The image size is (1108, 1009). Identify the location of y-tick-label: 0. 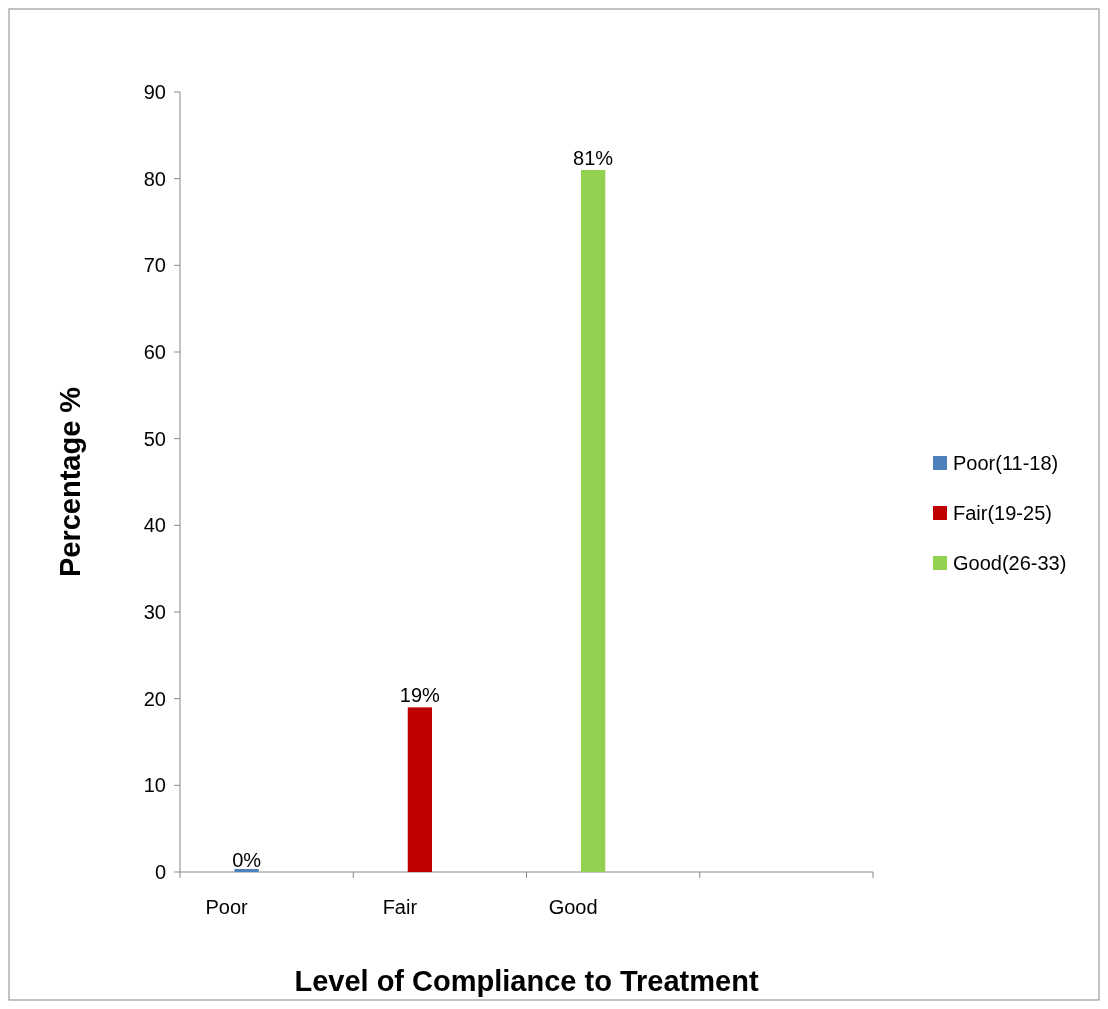
(160, 872).